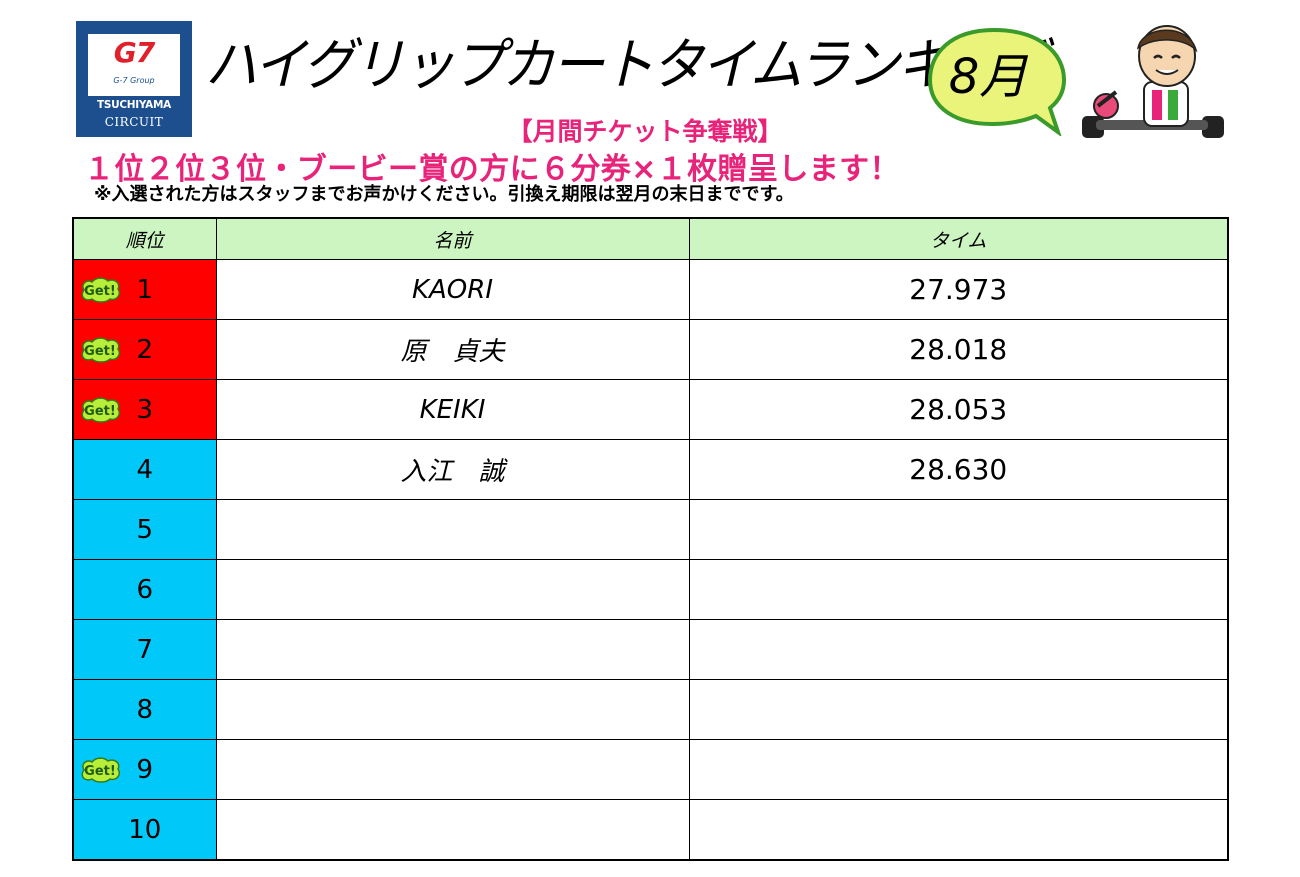  What do you see at coordinates (452, 289) in the screenshot?
I see `name-cell: KAORI` at bounding box center [452, 289].